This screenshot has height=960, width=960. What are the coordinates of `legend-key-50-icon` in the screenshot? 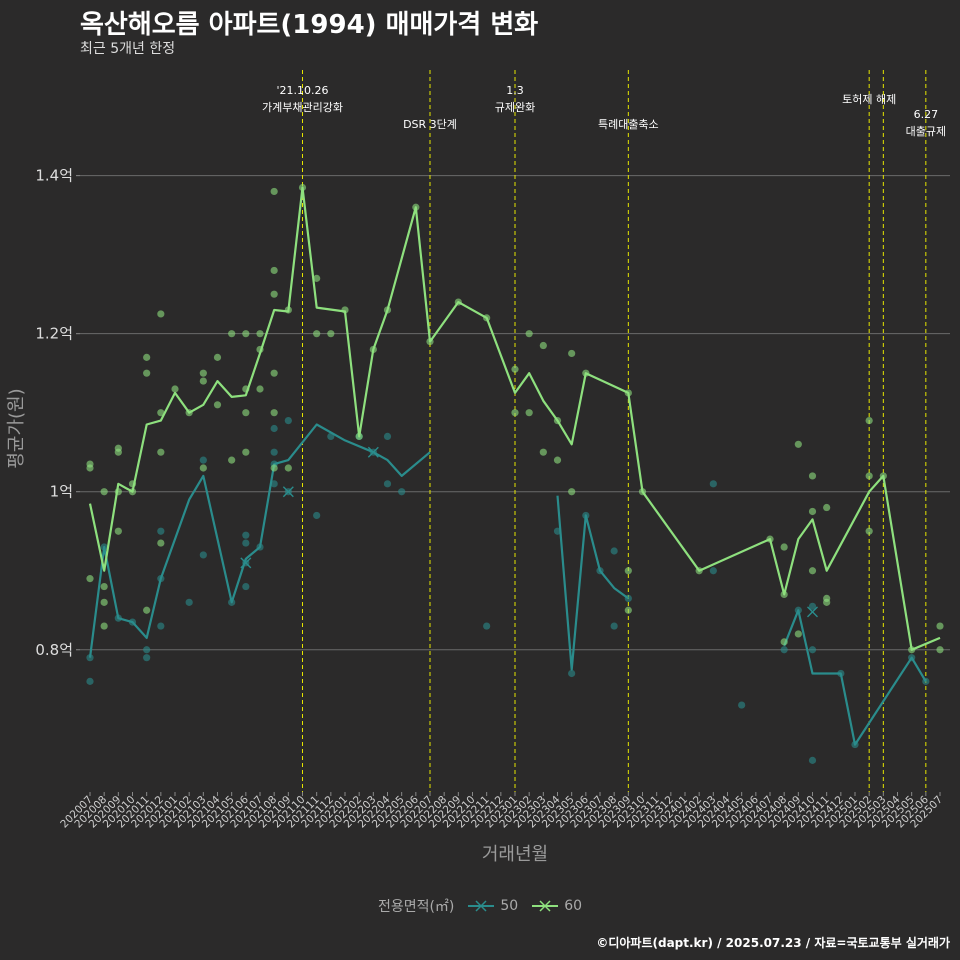 It's located at (481, 906).